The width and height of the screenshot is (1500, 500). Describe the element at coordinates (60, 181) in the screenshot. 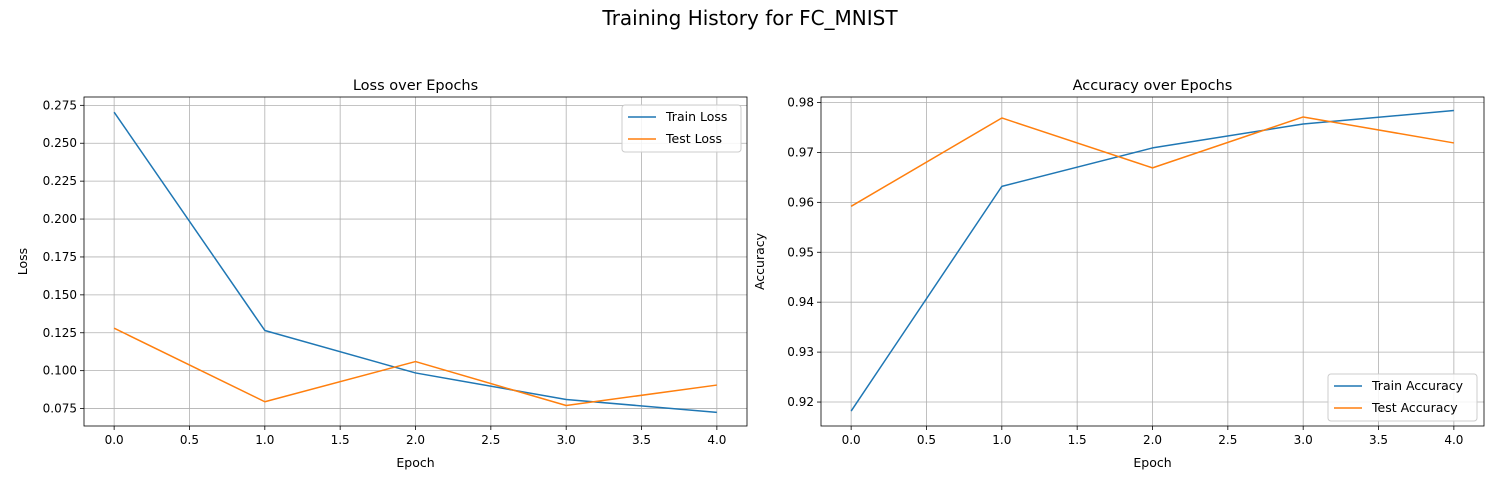

I see `loss-ytick-label: 0.225` at that location.